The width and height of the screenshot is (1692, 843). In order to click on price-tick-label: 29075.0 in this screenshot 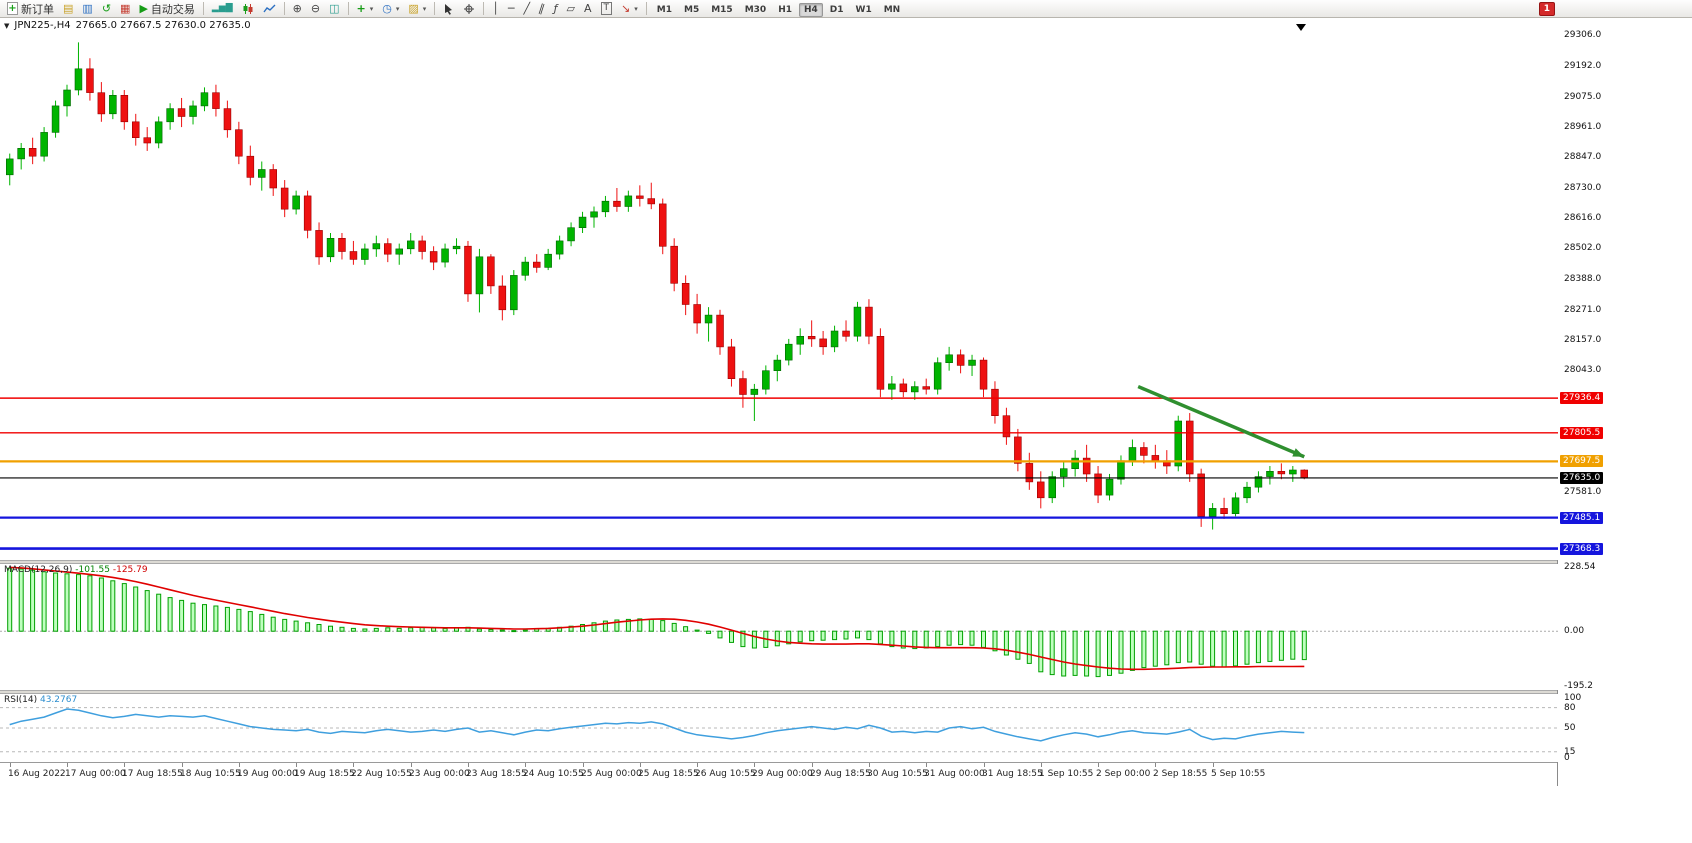, I will do `click(1583, 97)`.